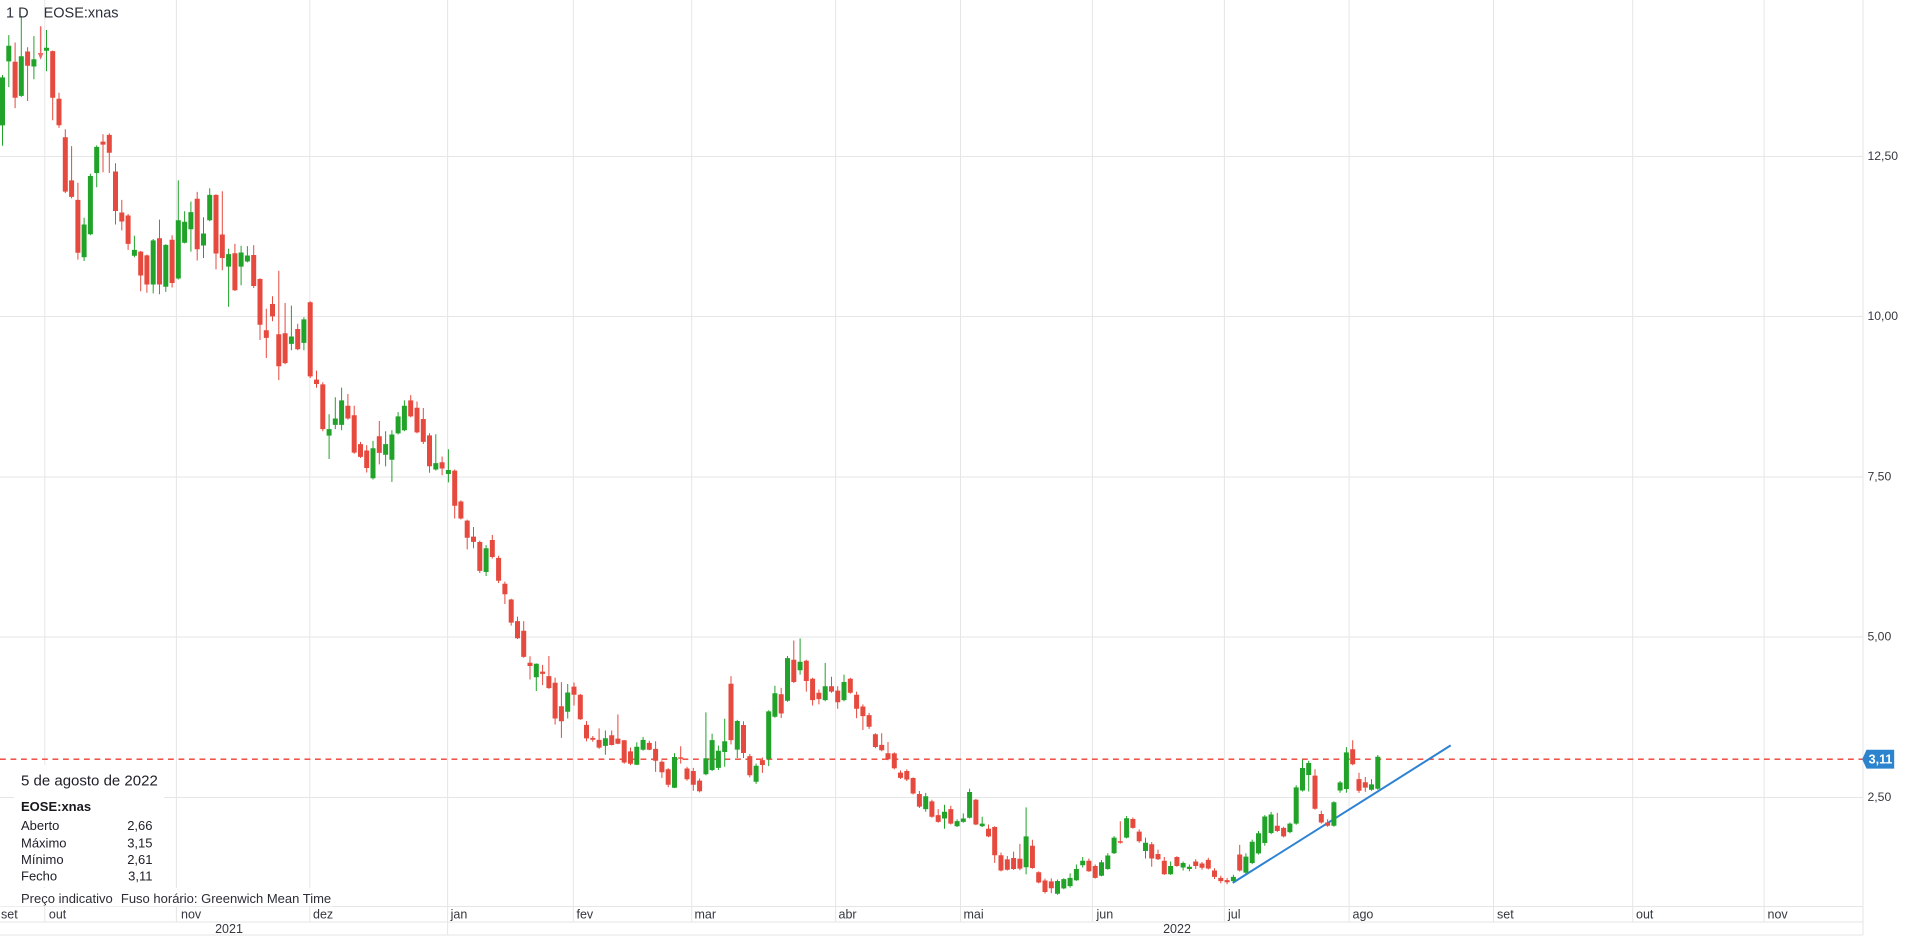  Describe the element at coordinates (1880, 477) in the screenshot. I see `svg-text: 7,50` at that location.